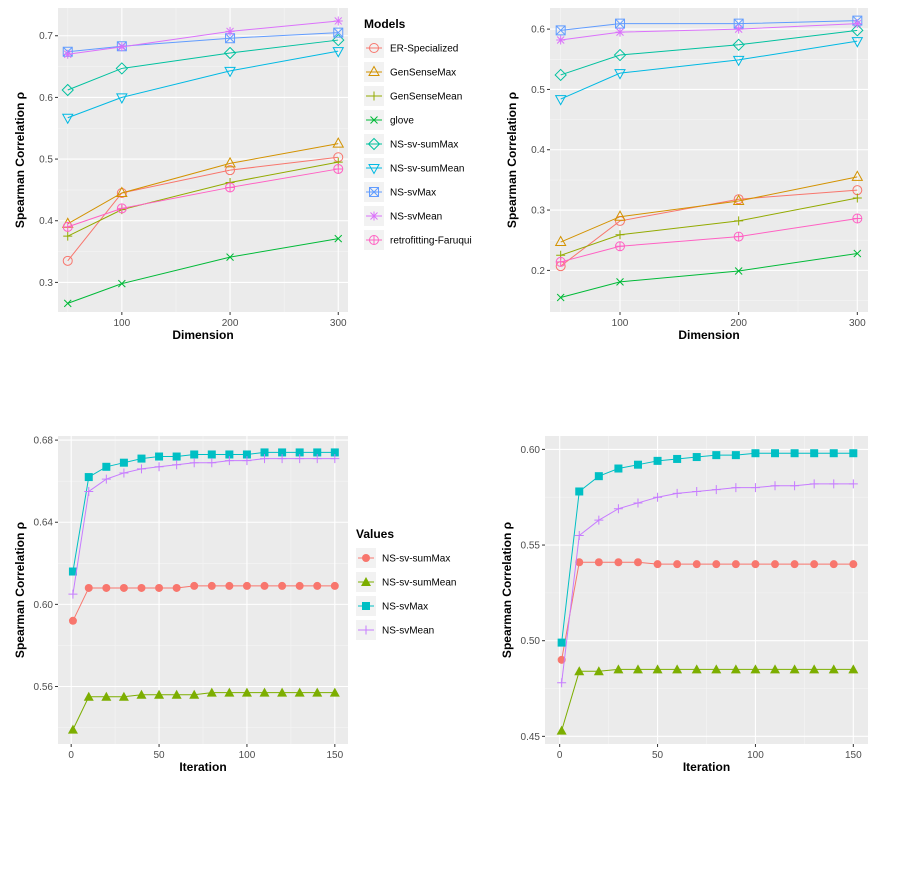  Describe the element at coordinates (46, 283) in the screenshot. I see `y-tick-label: 0.3` at that location.